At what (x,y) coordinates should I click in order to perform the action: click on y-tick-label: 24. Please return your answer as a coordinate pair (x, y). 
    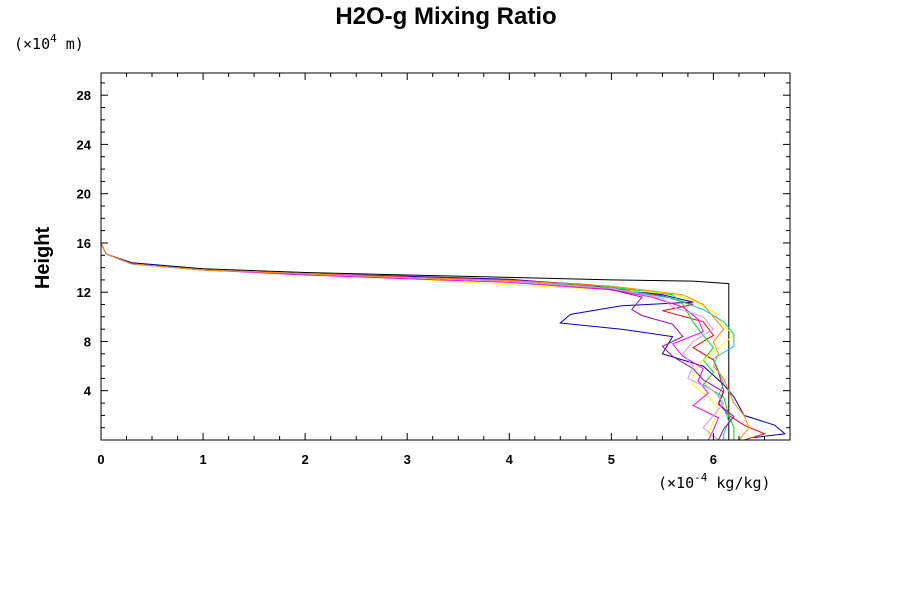
    Looking at the image, I should click on (84, 144).